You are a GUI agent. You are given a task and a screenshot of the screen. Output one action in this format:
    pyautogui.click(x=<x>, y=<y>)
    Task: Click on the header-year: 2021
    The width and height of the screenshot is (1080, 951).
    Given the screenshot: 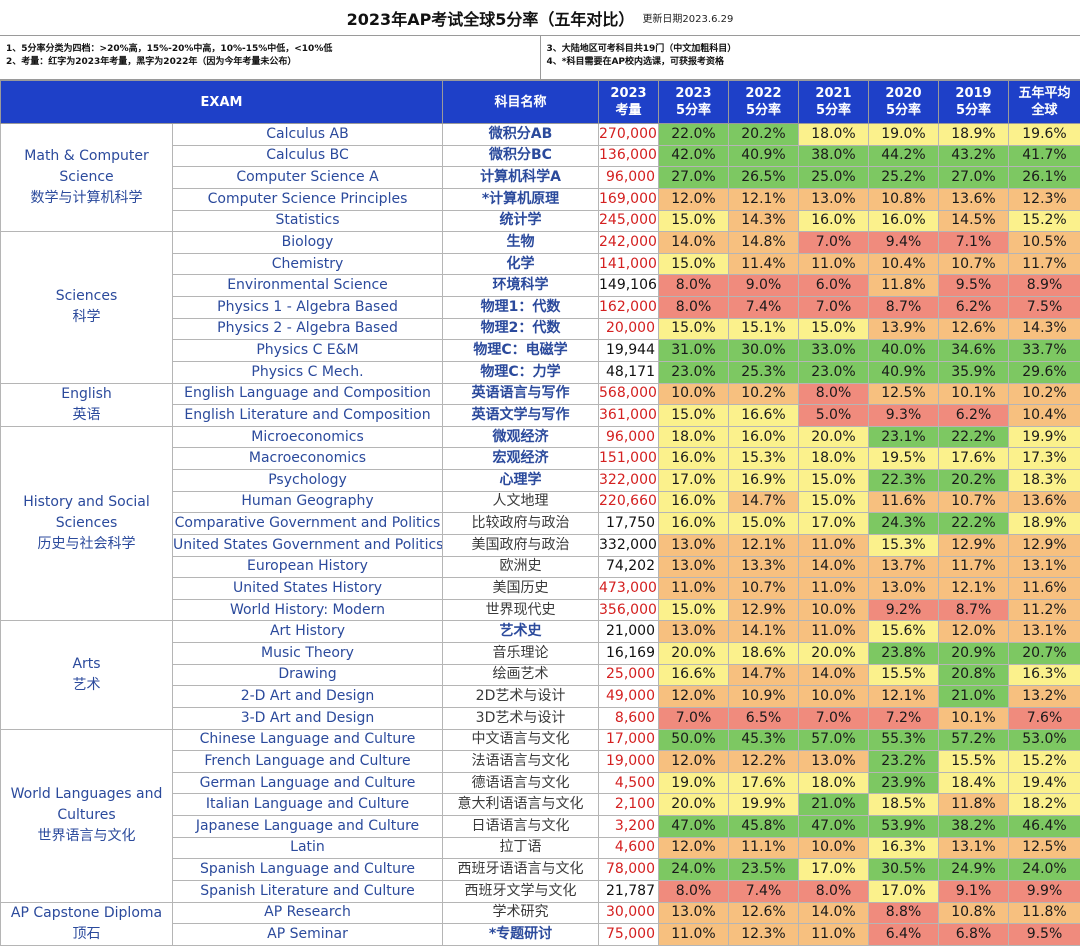 What is the action you would take?
    pyautogui.click(x=833, y=93)
    